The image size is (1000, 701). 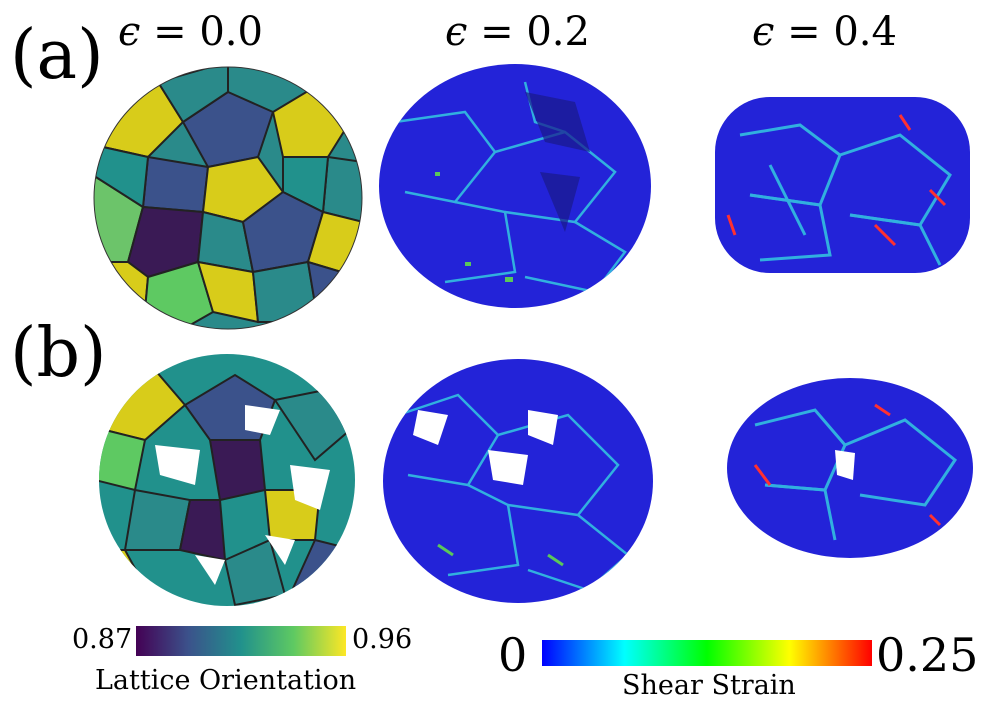 What do you see at coordinates (241, 641) in the screenshot?
I see `orientation-colorbar` at bounding box center [241, 641].